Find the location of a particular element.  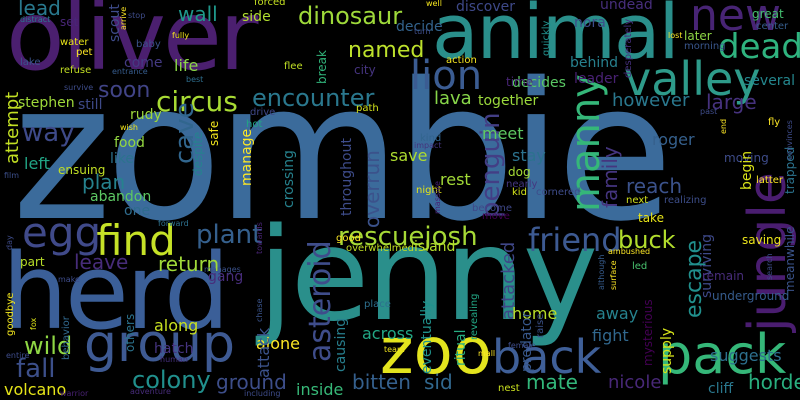

word-herd: herd is located at coordinates (116, 292).